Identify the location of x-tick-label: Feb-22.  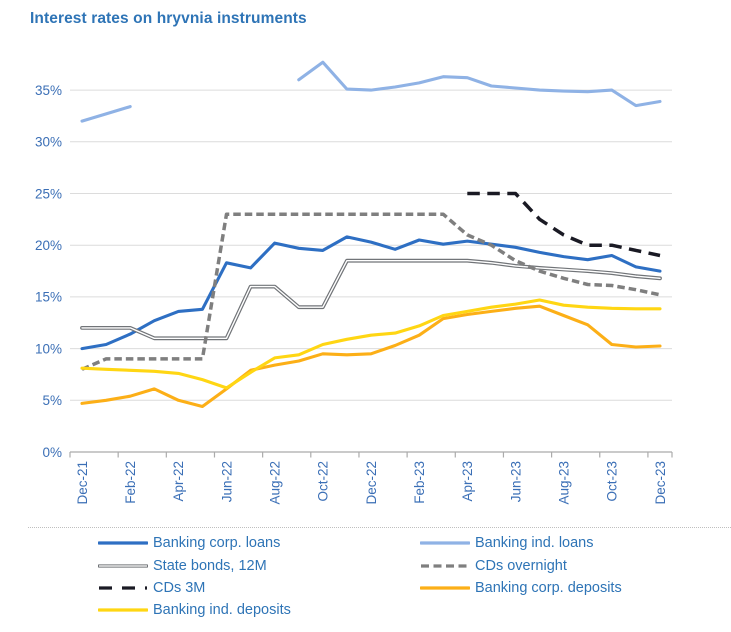
(130, 482).